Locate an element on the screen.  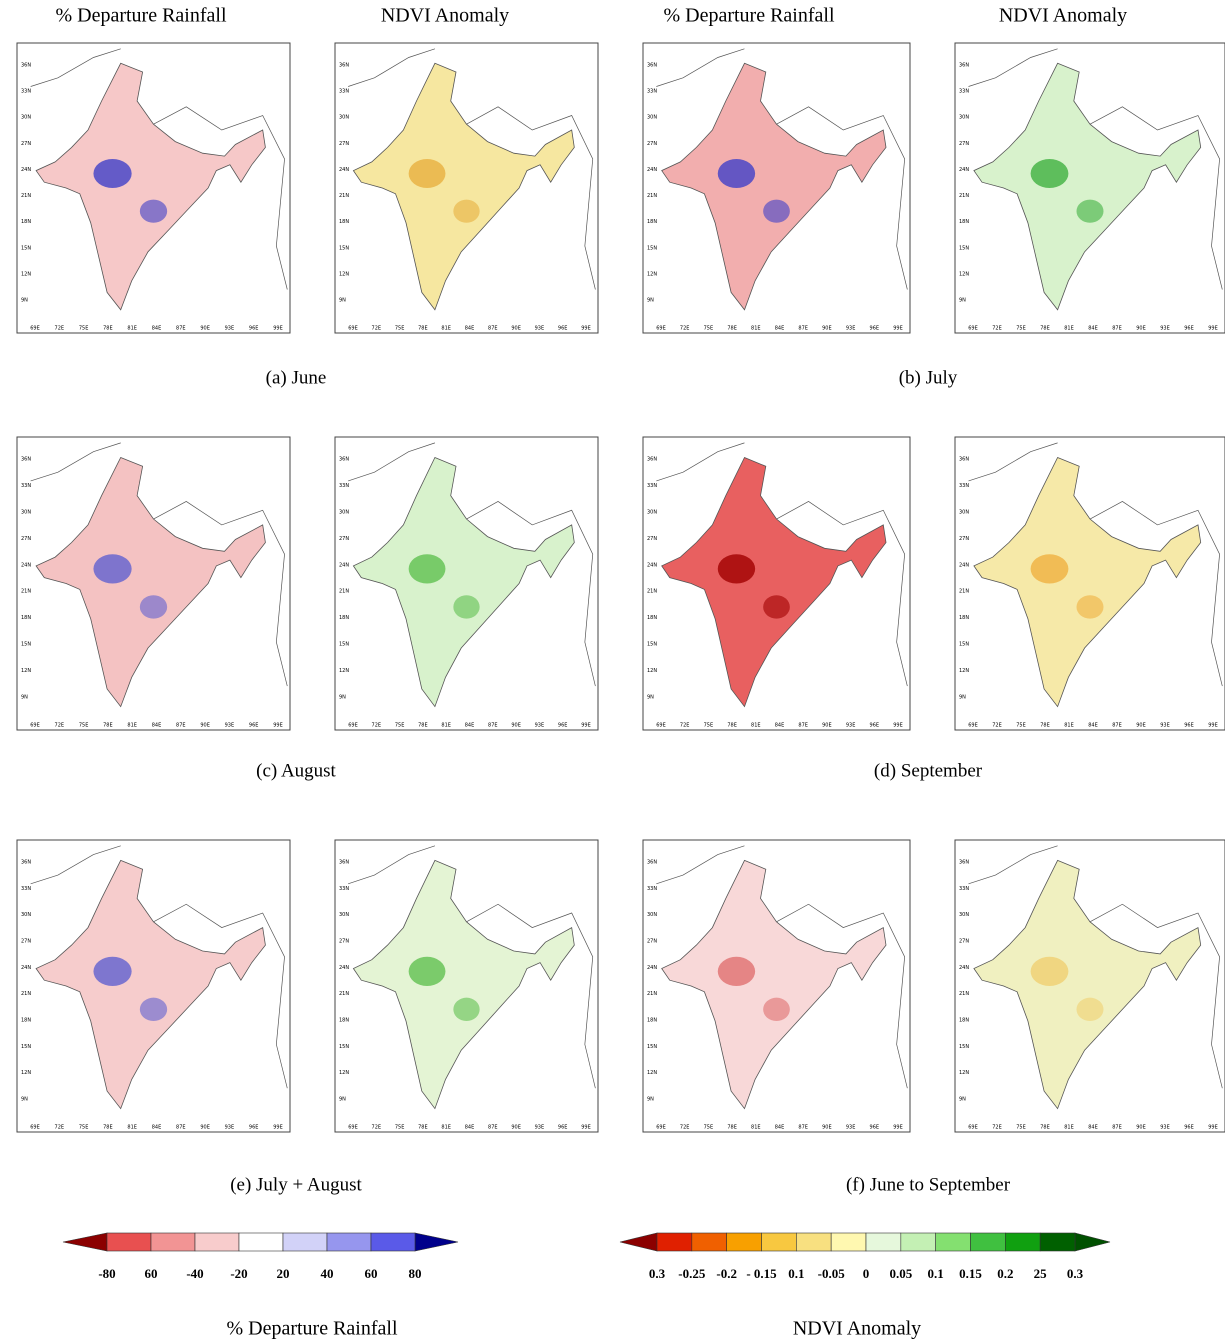
colorbar-label: 0.05 is located at coordinates (900, 1273).